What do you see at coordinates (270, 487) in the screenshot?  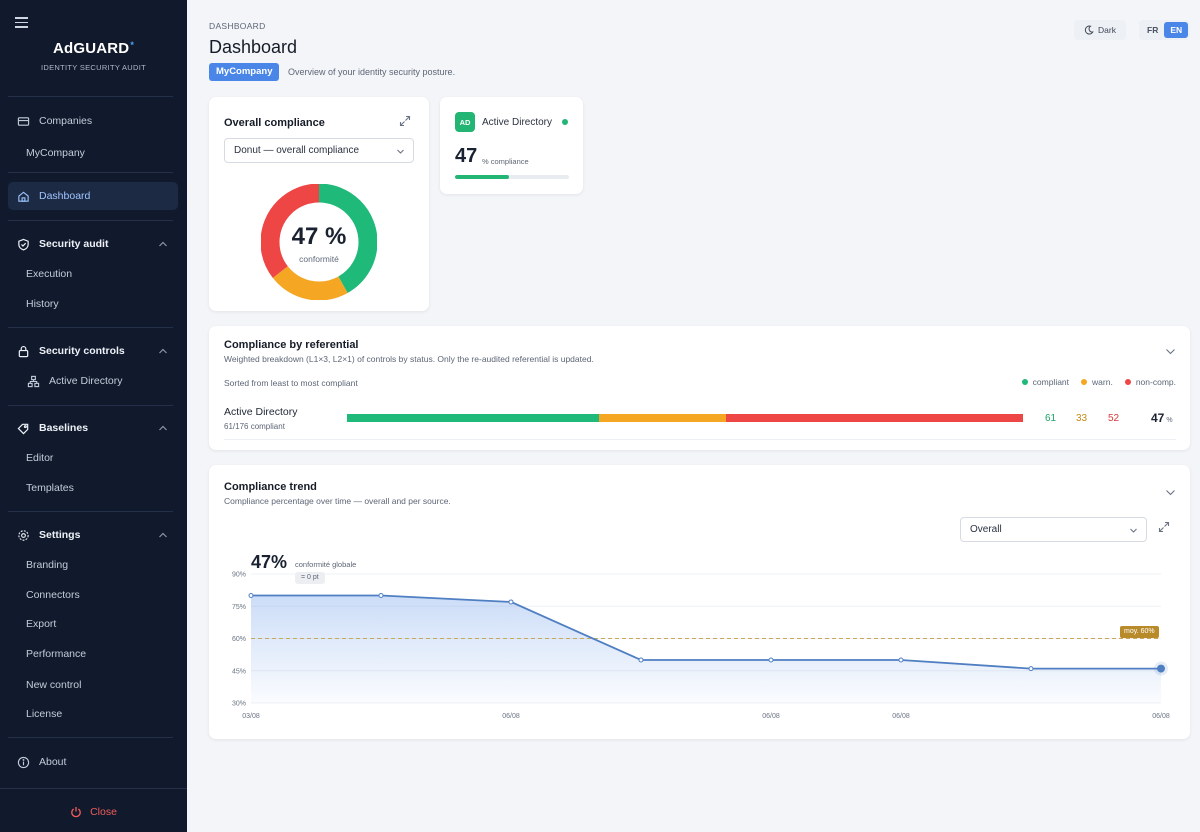 I see `card-title: Compliance trend` at bounding box center [270, 487].